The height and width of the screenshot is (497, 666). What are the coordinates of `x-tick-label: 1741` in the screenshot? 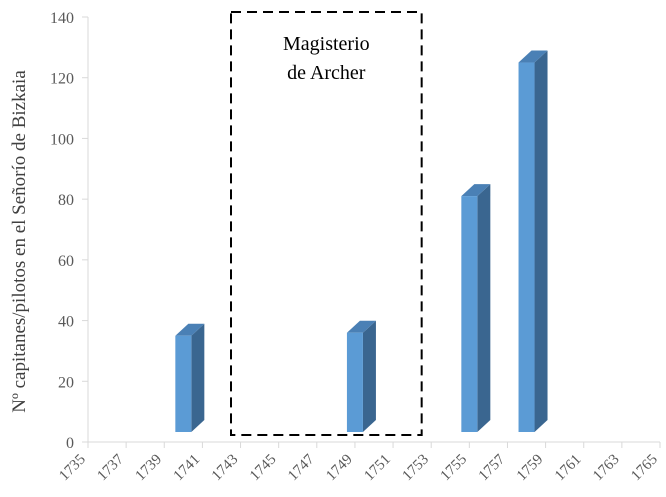 It's located at (187, 468).